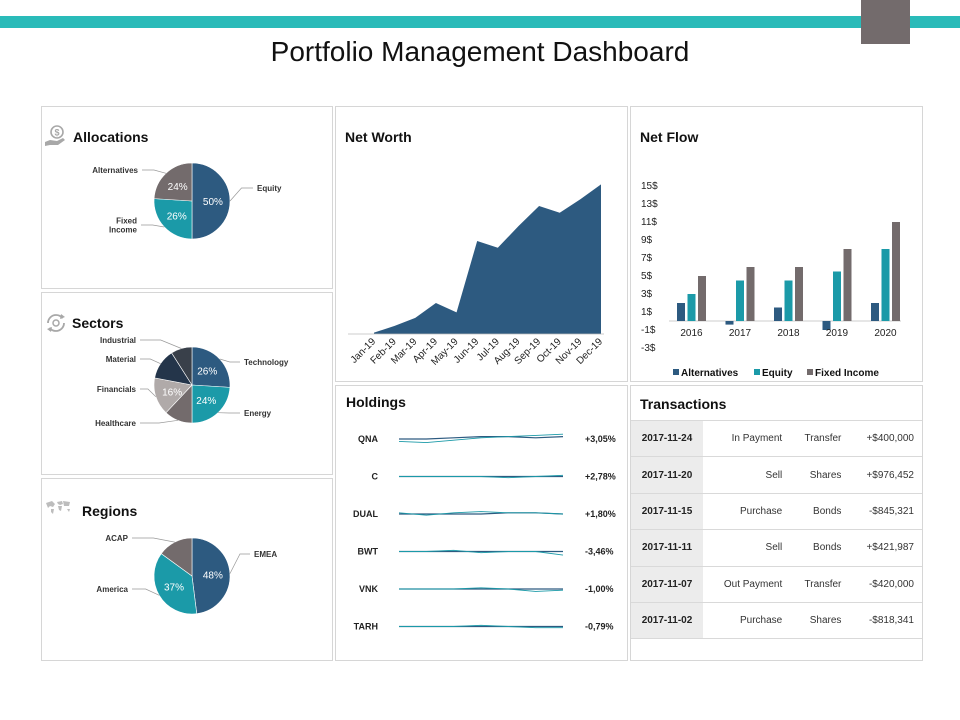 The height and width of the screenshot is (720, 960). Describe the element at coordinates (810, 372) in the screenshot. I see `net-flow-legend-swatch-fixed-income` at that location.